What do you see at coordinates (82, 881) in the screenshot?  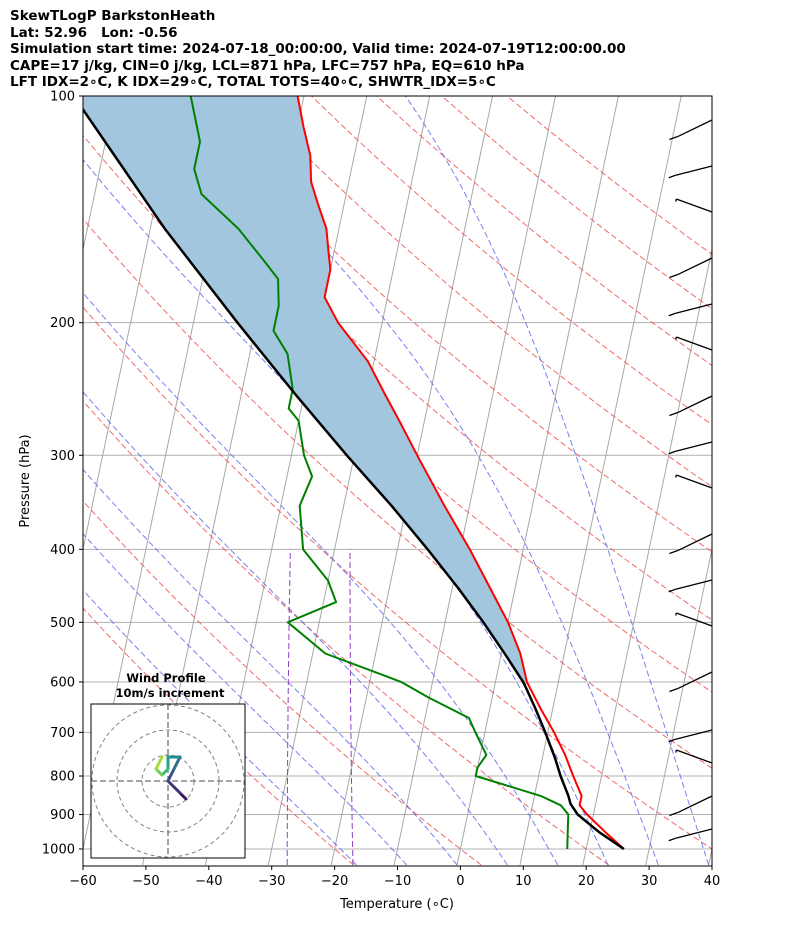 I see `x-tick-label: −60` at bounding box center [82, 881].